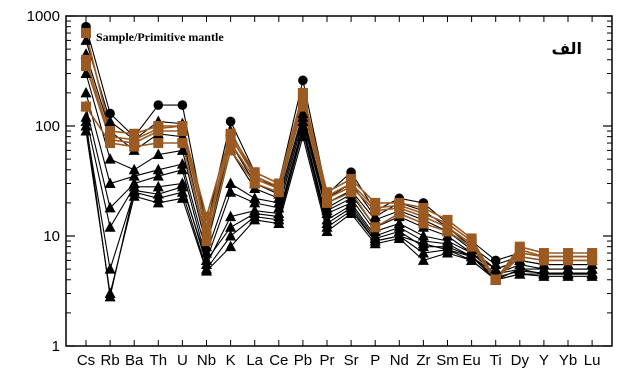 The width and height of the screenshot is (622, 372). Describe the element at coordinates (43, 16) in the screenshot. I see `y-tick-label: 1000` at that location.